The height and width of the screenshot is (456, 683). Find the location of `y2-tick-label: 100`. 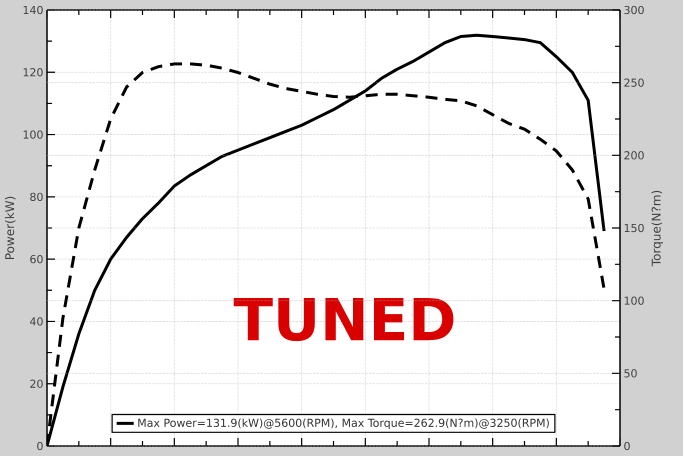

y2-tick-label: 100 is located at coordinates (634, 300).